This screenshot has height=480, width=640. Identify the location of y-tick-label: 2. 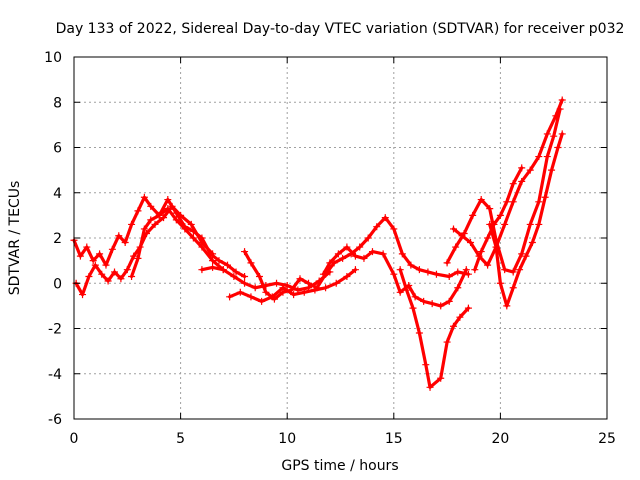
(57, 239).